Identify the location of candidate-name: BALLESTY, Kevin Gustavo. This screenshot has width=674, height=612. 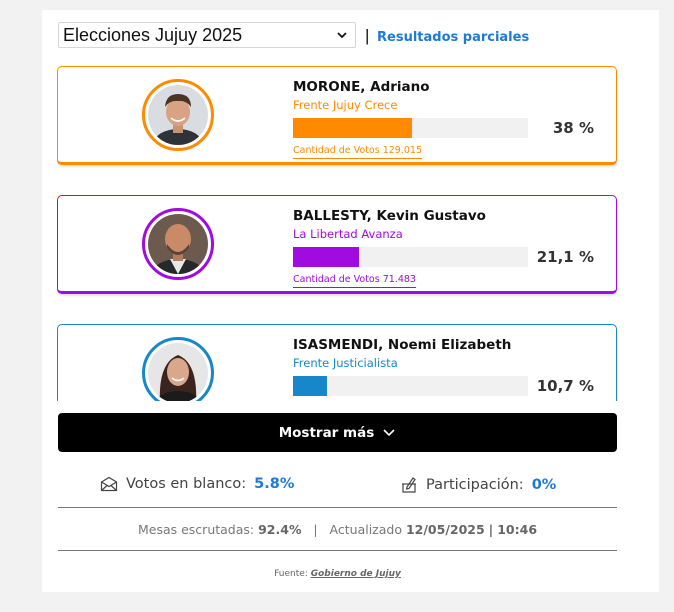
(389, 216).